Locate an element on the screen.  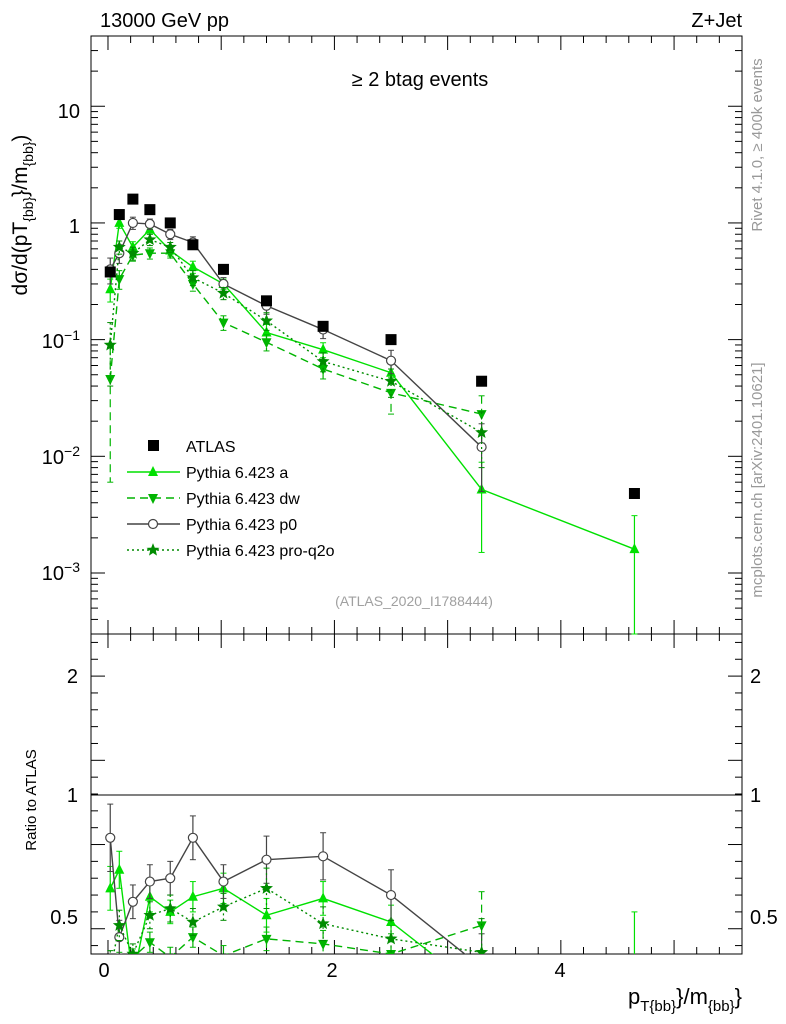
ratio-y-tick-label-2: 2 is located at coordinates (72, 677).